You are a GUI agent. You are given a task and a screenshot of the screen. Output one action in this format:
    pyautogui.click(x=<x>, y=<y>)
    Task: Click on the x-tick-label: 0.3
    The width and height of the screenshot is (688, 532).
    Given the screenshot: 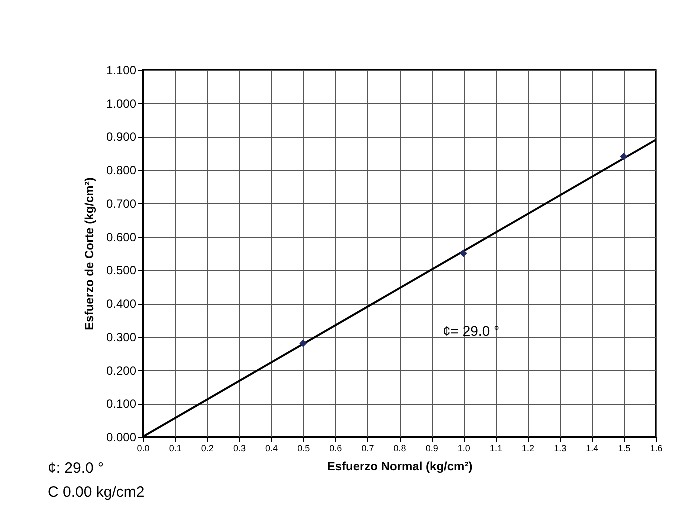 What is the action you would take?
    pyautogui.click(x=239, y=449)
    